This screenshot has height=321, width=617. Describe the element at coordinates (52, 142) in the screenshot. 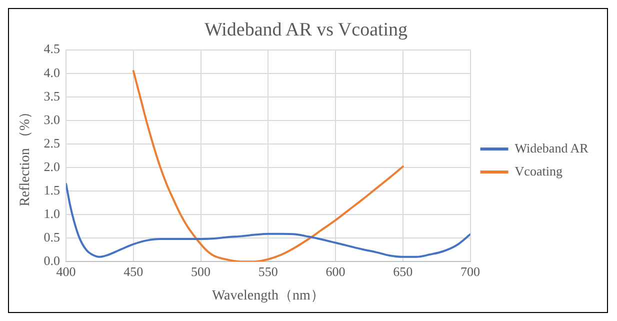

I see `y-tick-label: 2.5` at that location.